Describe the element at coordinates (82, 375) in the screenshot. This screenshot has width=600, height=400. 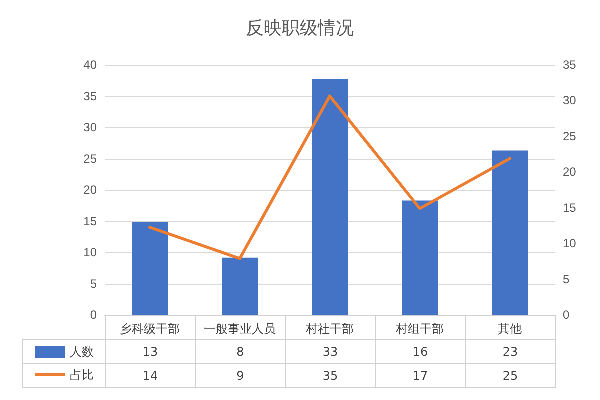
I see `legend-label: 占比` at that location.